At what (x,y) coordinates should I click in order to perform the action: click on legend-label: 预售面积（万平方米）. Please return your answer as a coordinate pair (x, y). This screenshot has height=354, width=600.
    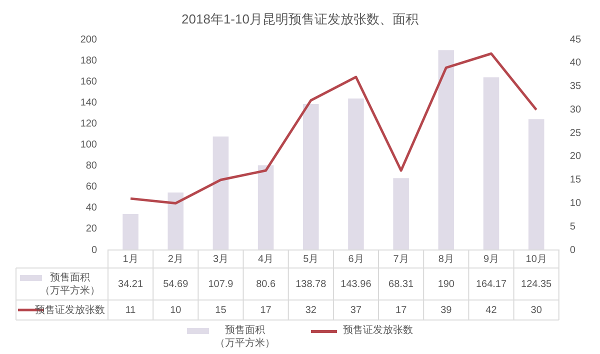
    Looking at the image, I should click on (70, 283).